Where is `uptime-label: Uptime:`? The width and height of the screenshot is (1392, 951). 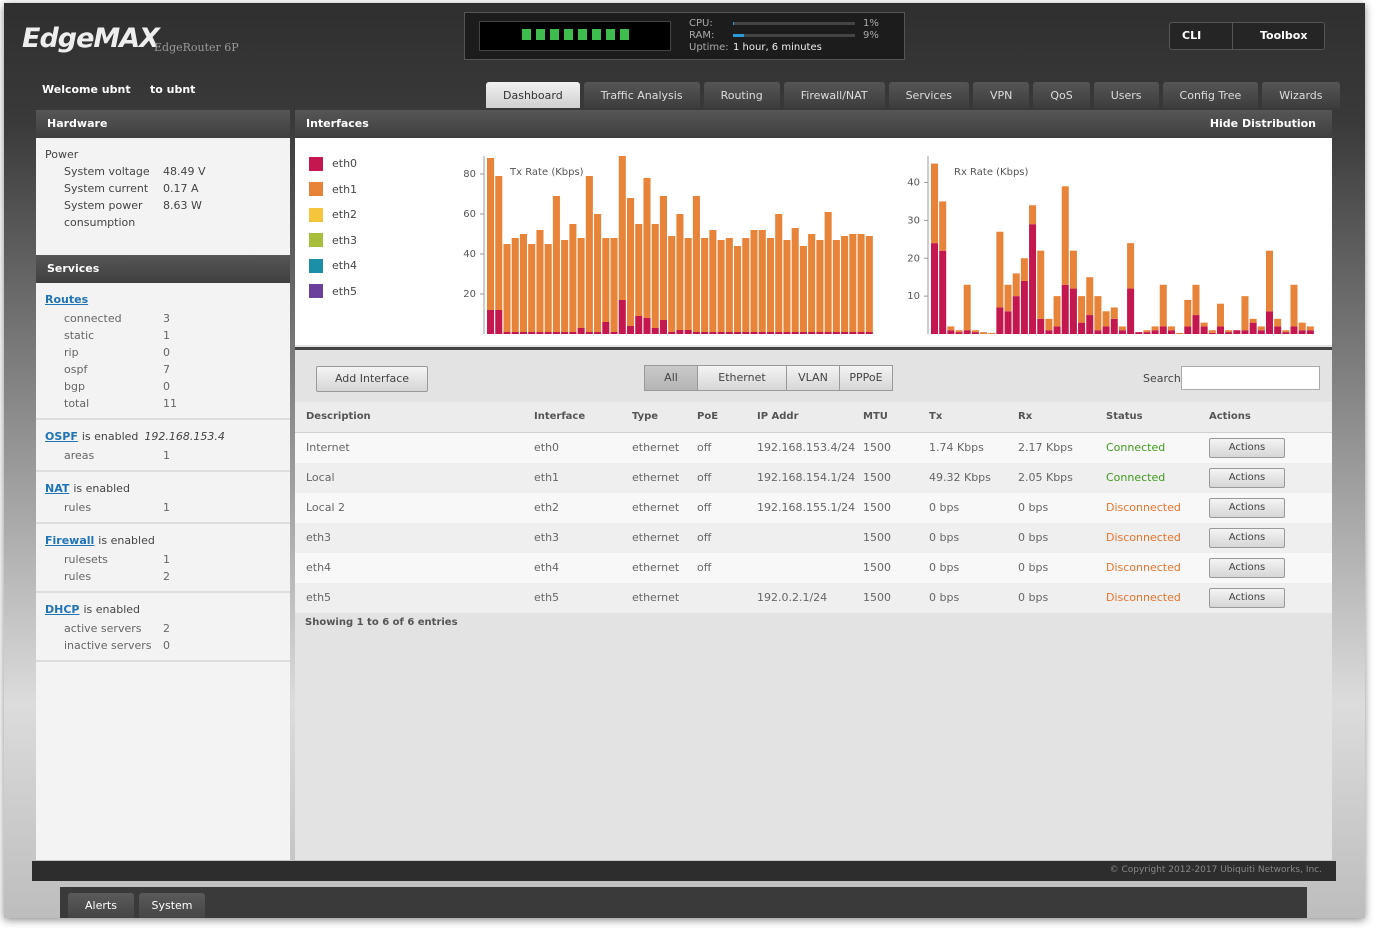
uptime-label: Uptime: is located at coordinates (709, 47).